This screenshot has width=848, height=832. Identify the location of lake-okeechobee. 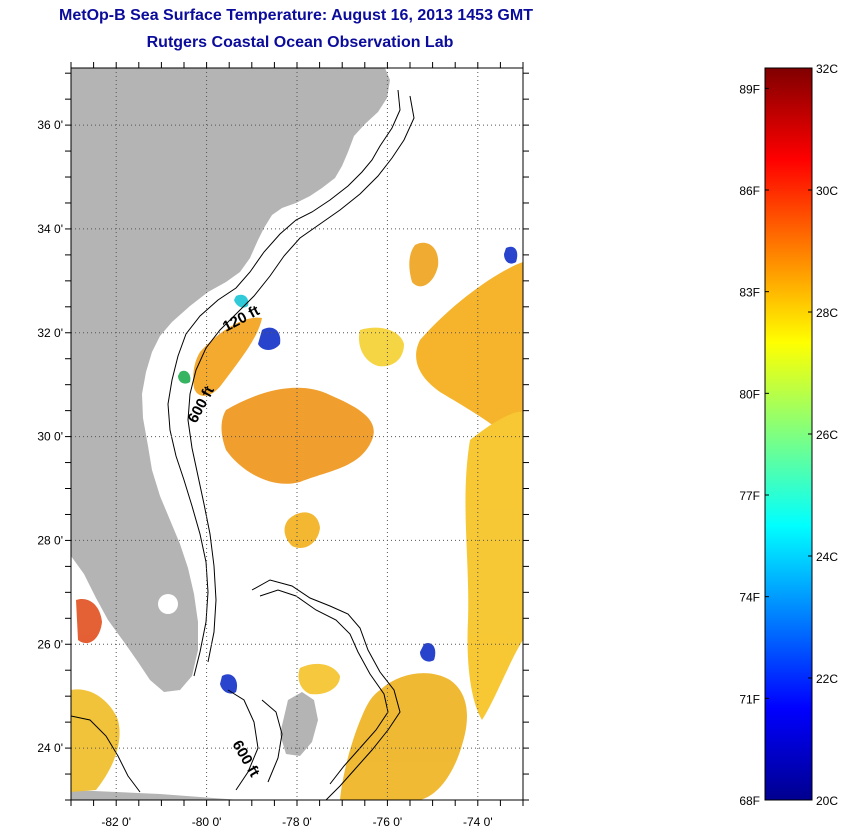
(168, 604).